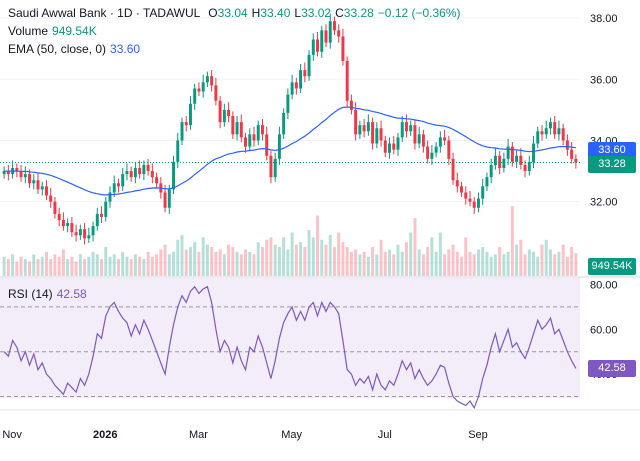 Image resolution: width=640 pixels, height=461 pixels. I want to click on time-tick-label: 2026, so click(105, 435).